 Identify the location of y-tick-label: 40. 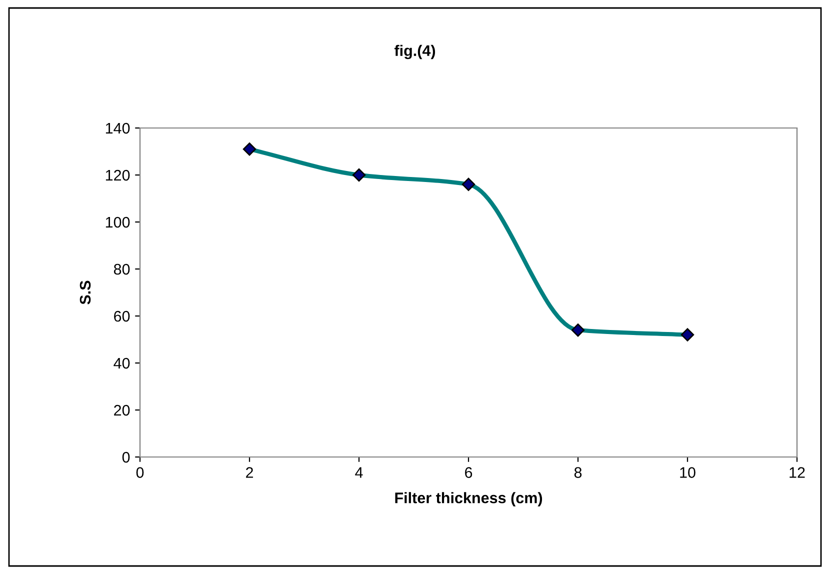
(122, 363).